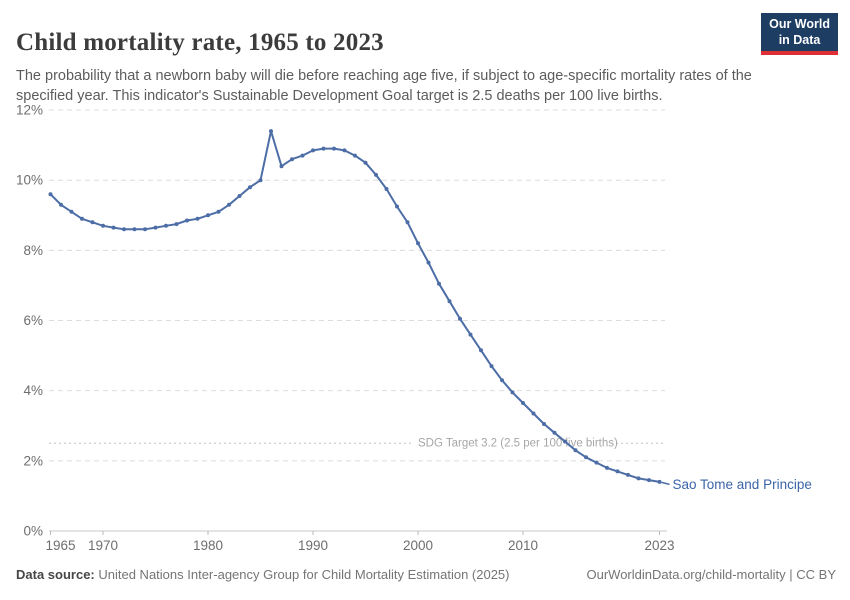  Describe the element at coordinates (518, 443) in the screenshot. I see `sdg-target-label: SDG Target 3.2 (2.5 per 100 live births)` at that location.